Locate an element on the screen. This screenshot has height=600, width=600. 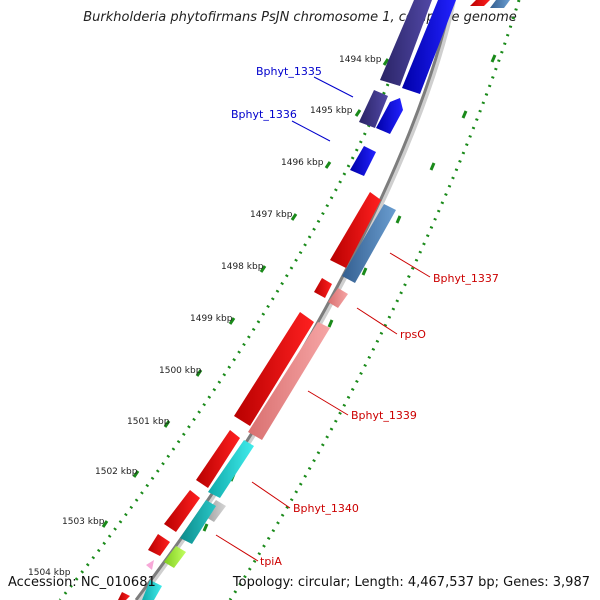
gene-feature-pink-tiny is located at coordinates (150, 565).